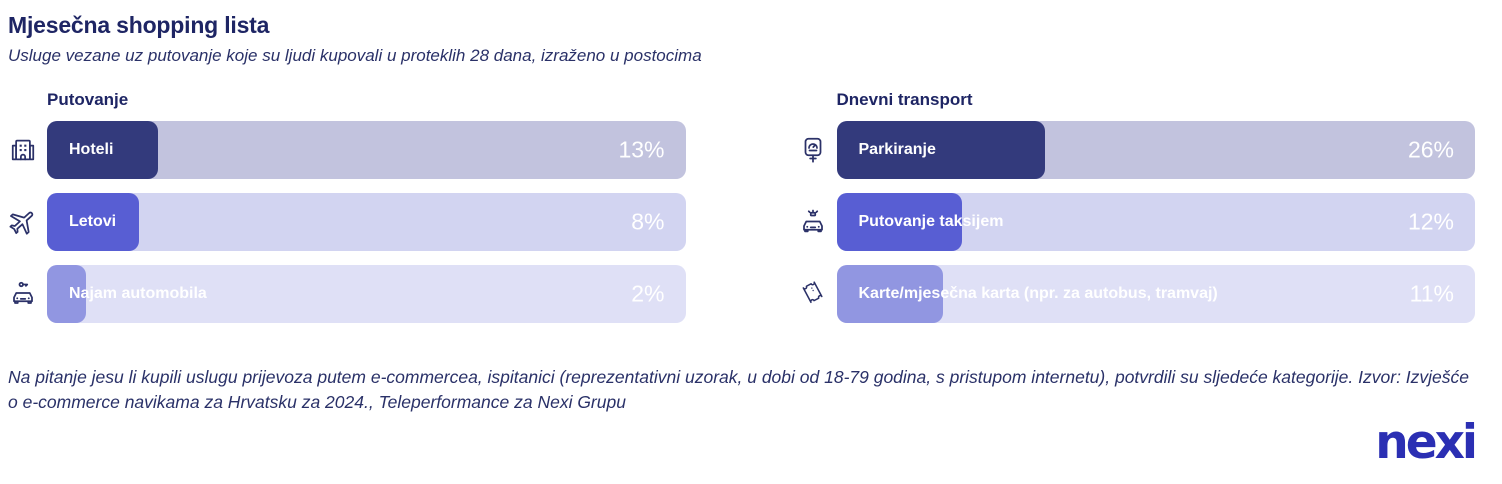 The image size is (1502, 484). I want to click on page-title: Mjesečna shopping lista, so click(139, 25).